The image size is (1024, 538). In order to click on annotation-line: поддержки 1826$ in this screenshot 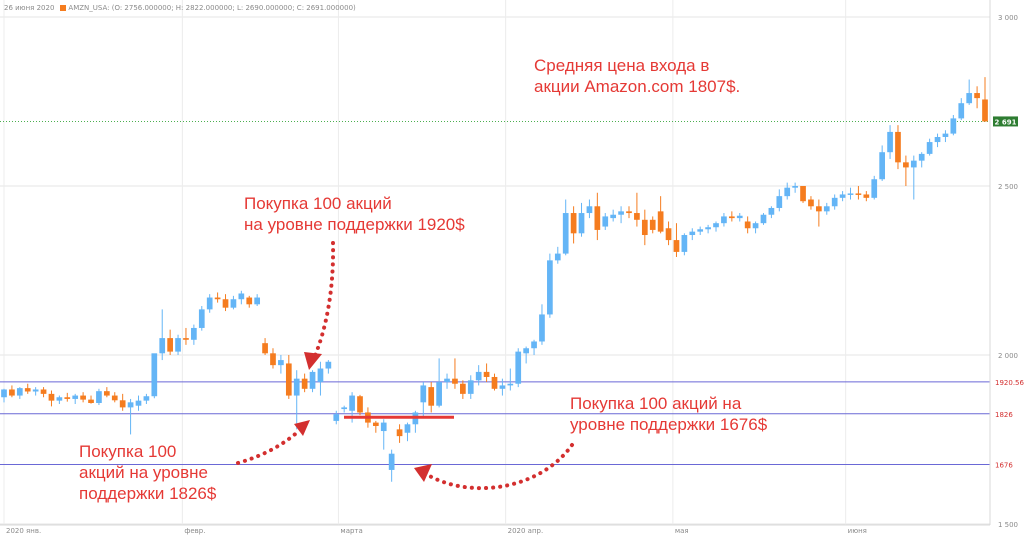, I will do `click(148, 493)`.